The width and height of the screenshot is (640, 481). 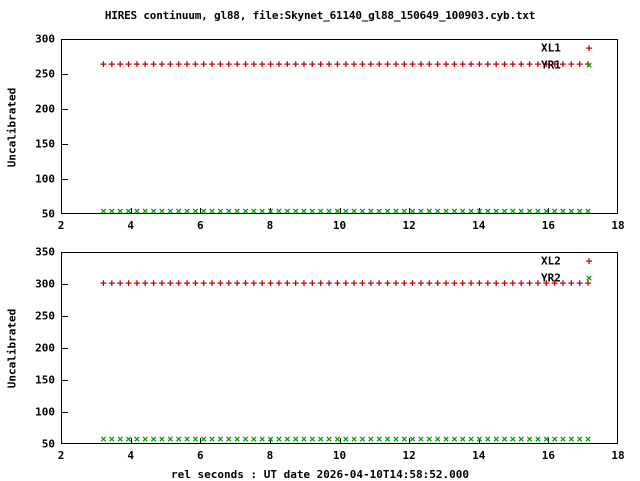 I want to click on legend-marker-xl2: +, so click(x=589, y=261).